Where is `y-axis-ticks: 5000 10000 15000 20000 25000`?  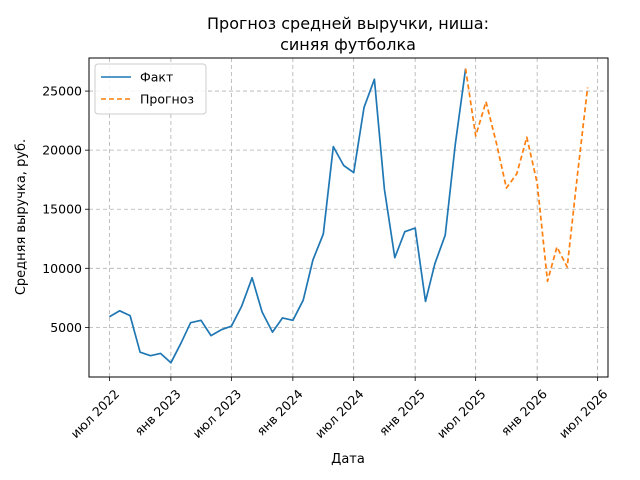 y-axis-ticks: 5000 10000 15000 20000 25000 is located at coordinates (65, 209).